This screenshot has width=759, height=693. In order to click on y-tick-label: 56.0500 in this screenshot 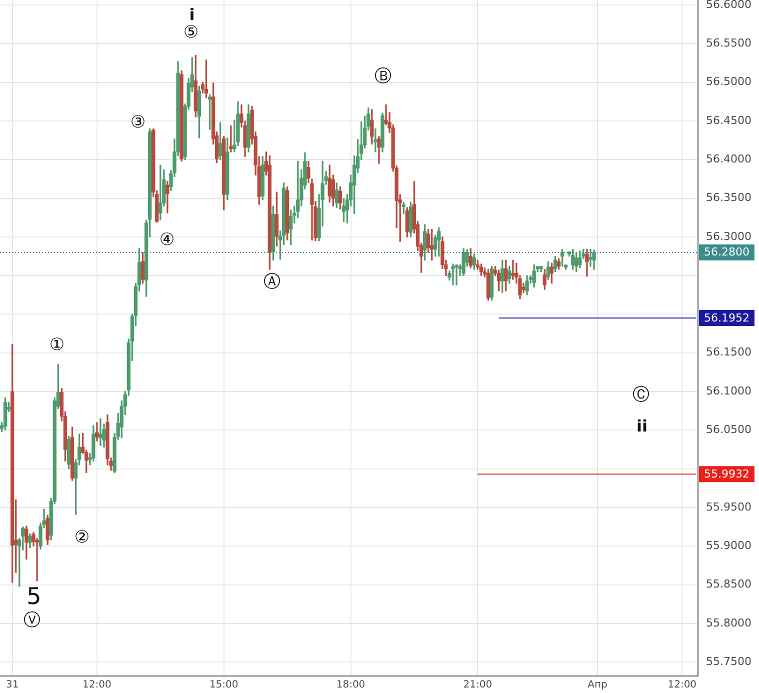, I will do `click(729, 429)`.